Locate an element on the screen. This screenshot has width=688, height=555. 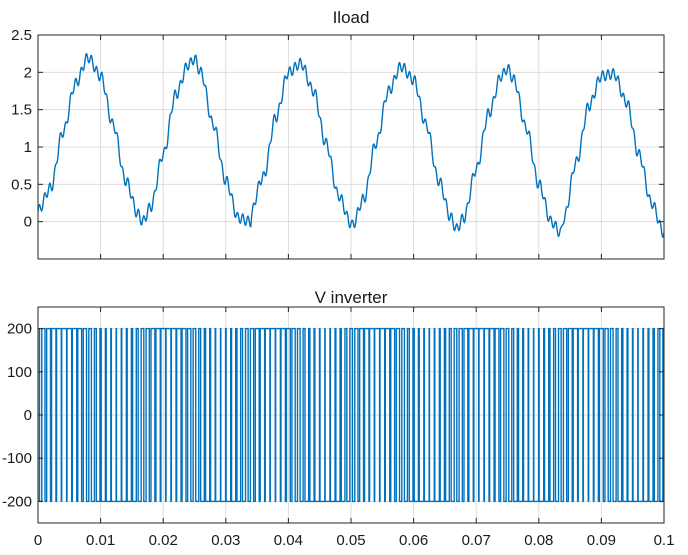
v-inverter-x-tick-label: 0.02 is located at coordinates (163, 540).